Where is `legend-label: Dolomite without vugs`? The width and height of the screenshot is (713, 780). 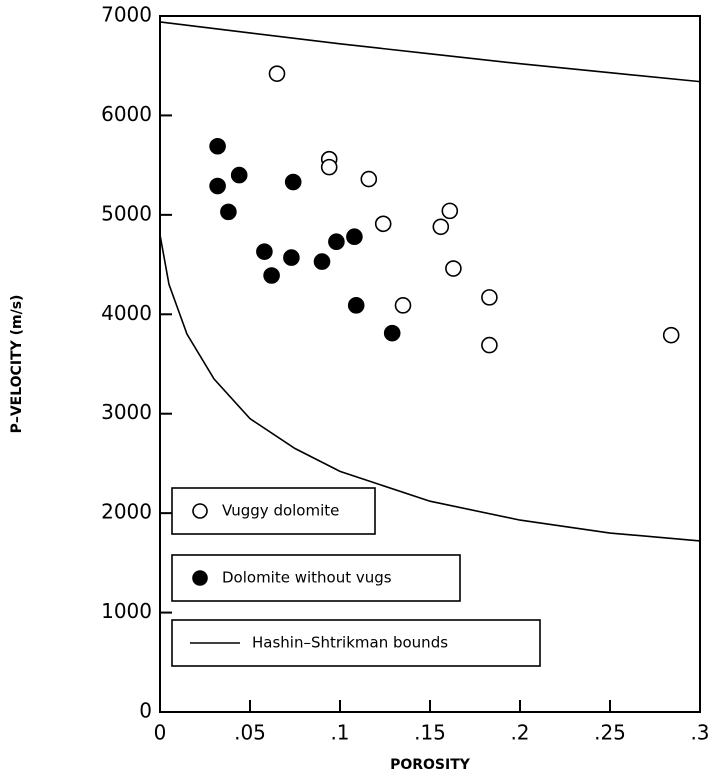
legend-label: Dolomite without vugs is located at coordinates (307, 578).